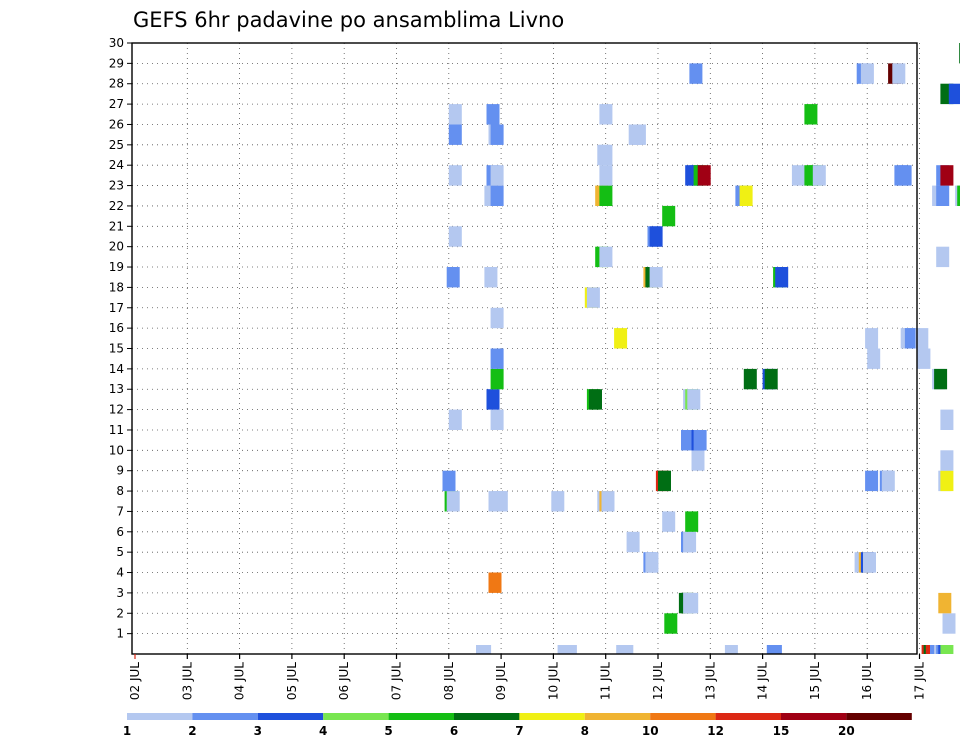 The image size is (960, 742). I want to click on y-tick-label: 15, so click(116, 349).